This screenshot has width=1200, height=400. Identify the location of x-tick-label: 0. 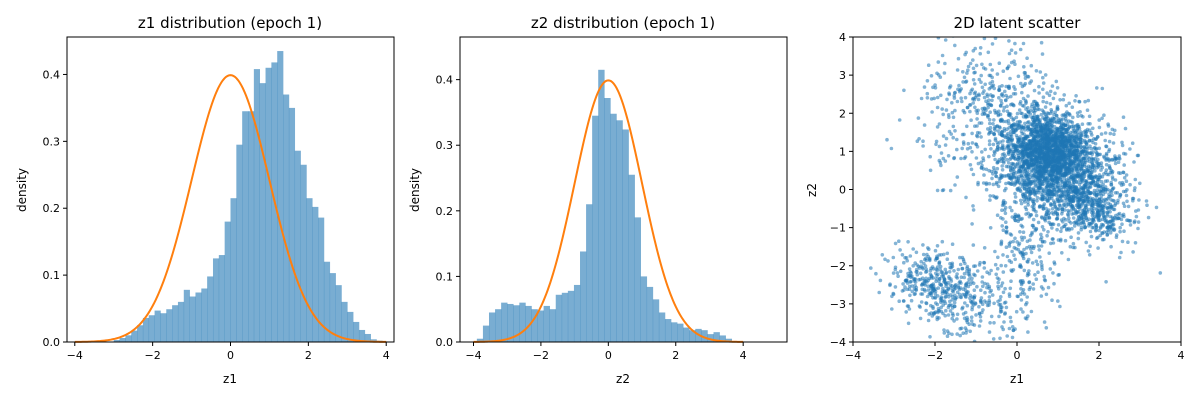
(608, 355).